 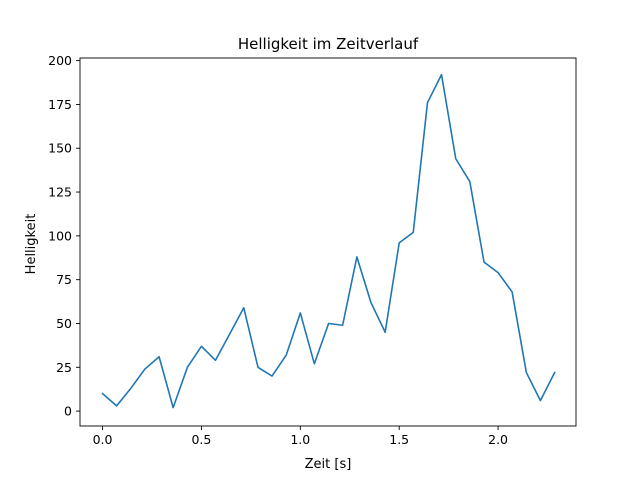 What do you see at coordinates (300, 439) in the screenshot?
I see `x-tick-label: 1.0` at bounding box center [300, 439].